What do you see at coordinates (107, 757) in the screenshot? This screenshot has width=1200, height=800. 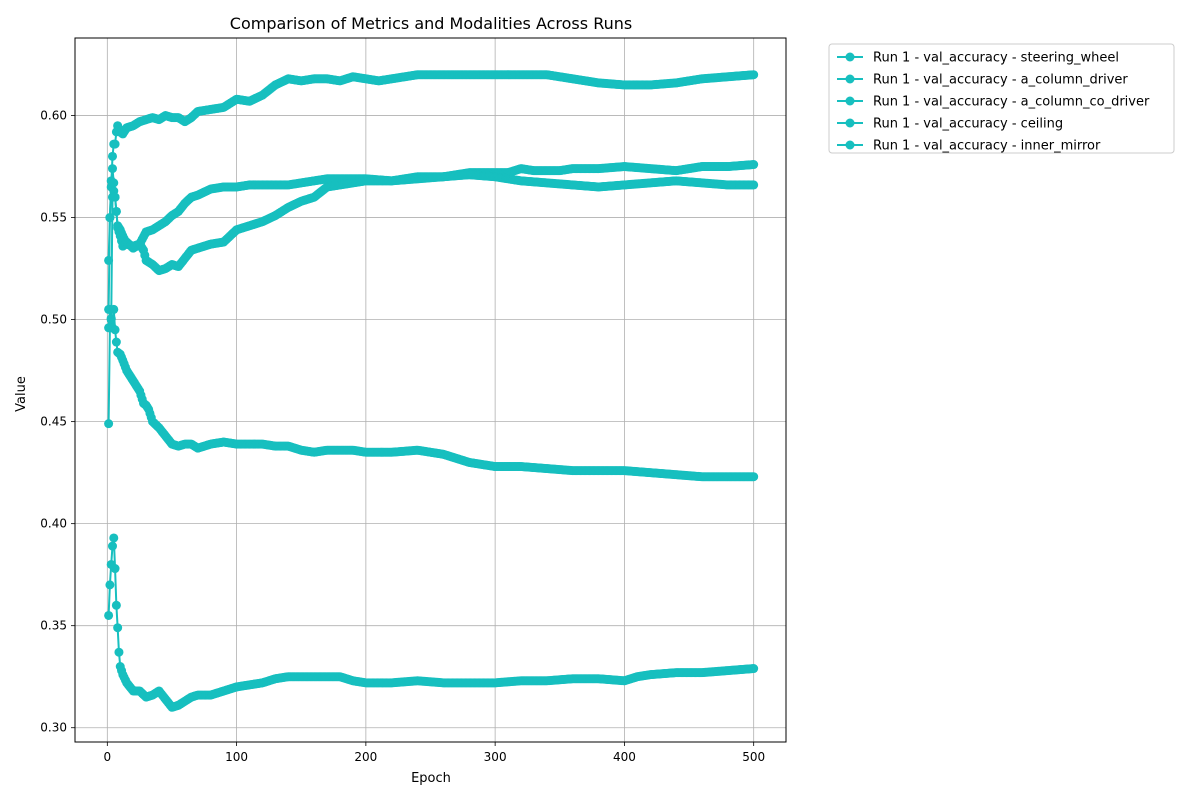 I see `x-tick-label: 0` at bounding box center [107, 757].